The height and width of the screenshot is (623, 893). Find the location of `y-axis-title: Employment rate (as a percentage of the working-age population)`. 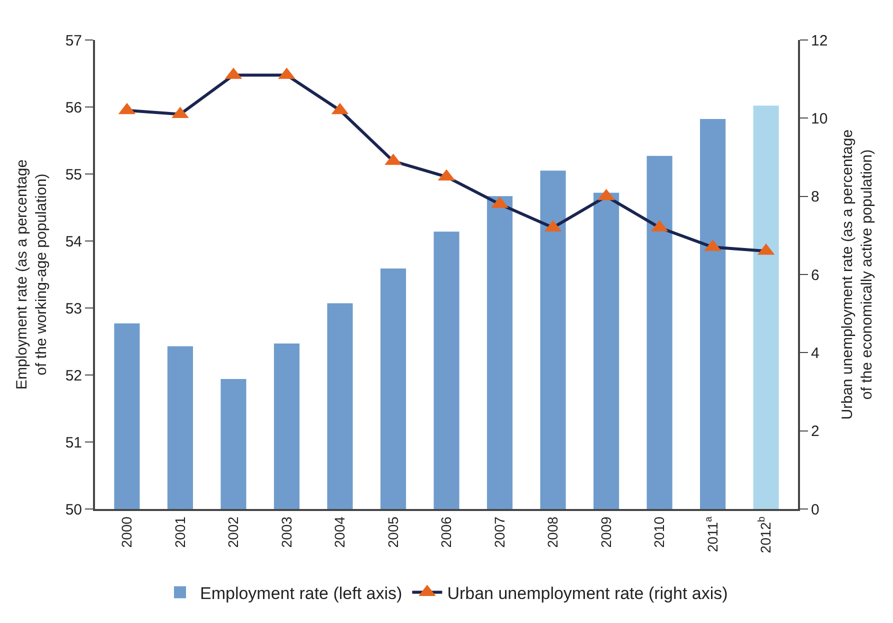

y-axis-title: Employment rate (as a percentage of the working-age population) is located at coordinates (32, 274).